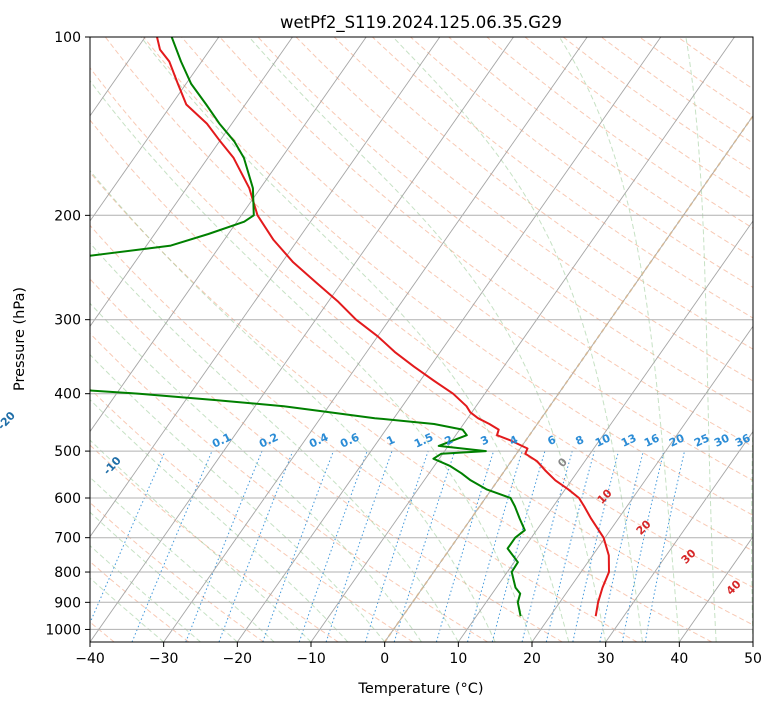  Describe the element at coordinates (67, 321) in the screenshot. I see `y-tick-label: 300` at that location.